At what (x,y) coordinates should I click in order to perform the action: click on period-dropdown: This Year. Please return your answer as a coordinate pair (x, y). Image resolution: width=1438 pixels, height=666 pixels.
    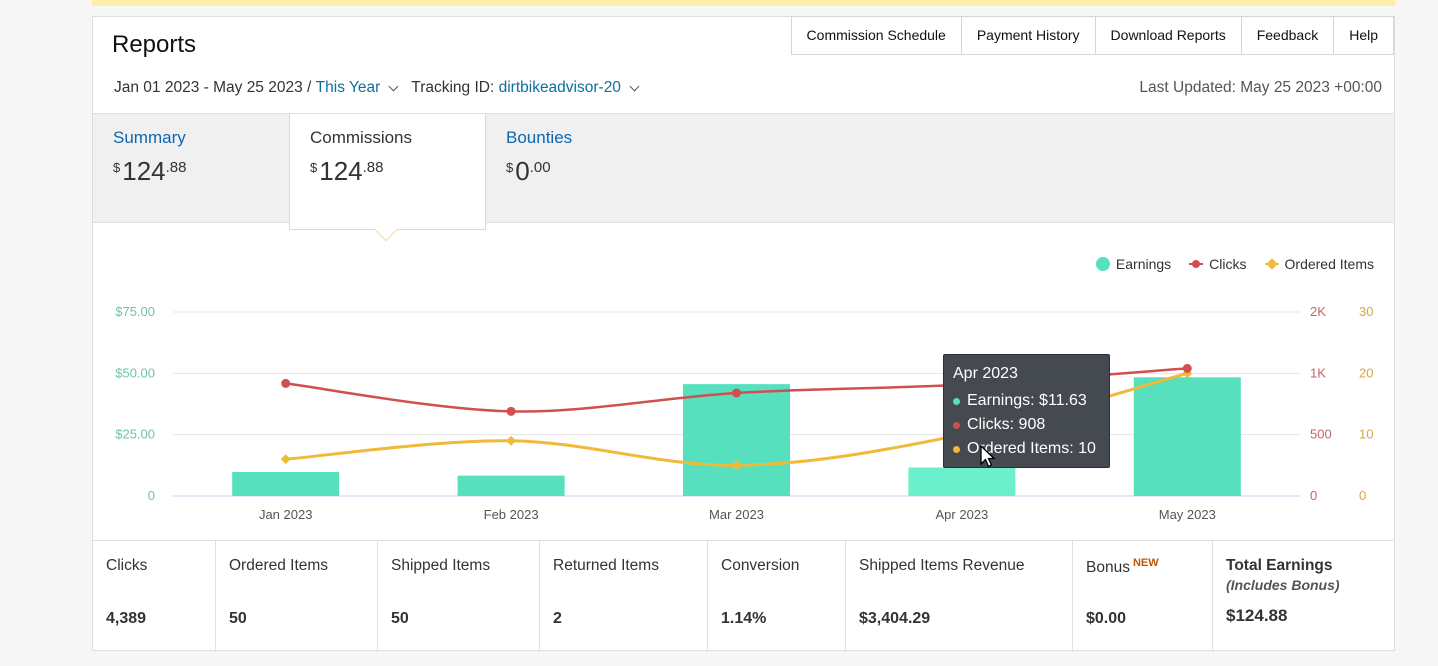
    Looking at the image, I should click on (348, 87).